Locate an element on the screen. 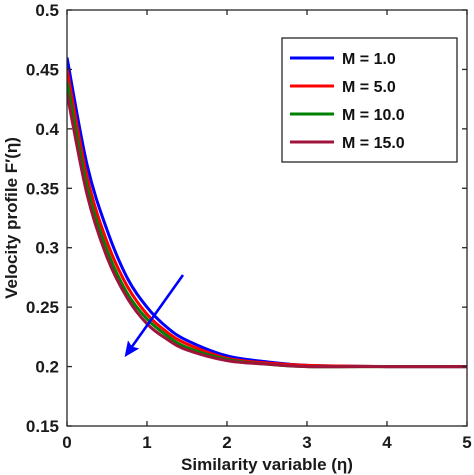 The image size is (474, 475). legend: M = 1.0 M = 5.0 M = 10.0 M = 15.0 is located at coordinates (369, 100).